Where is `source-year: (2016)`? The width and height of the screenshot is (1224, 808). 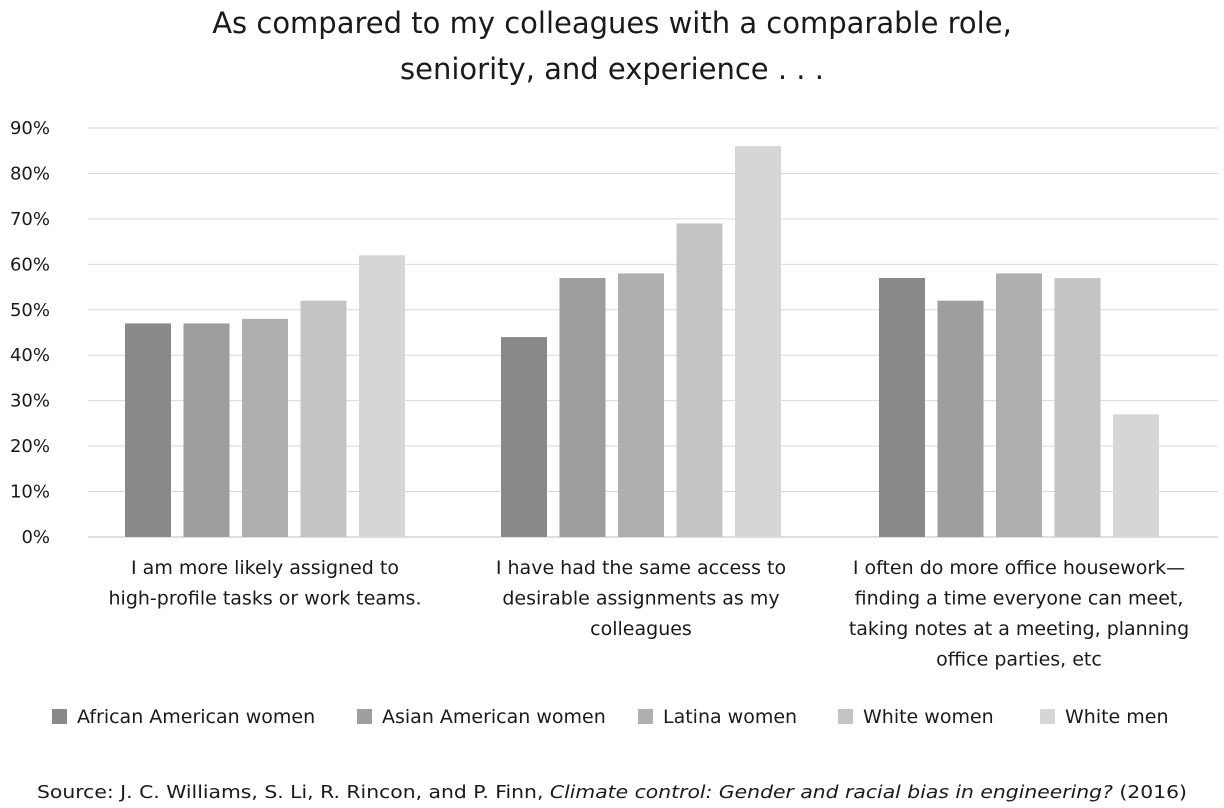 source-year: (2016) is located at coordinates (1150, 792).